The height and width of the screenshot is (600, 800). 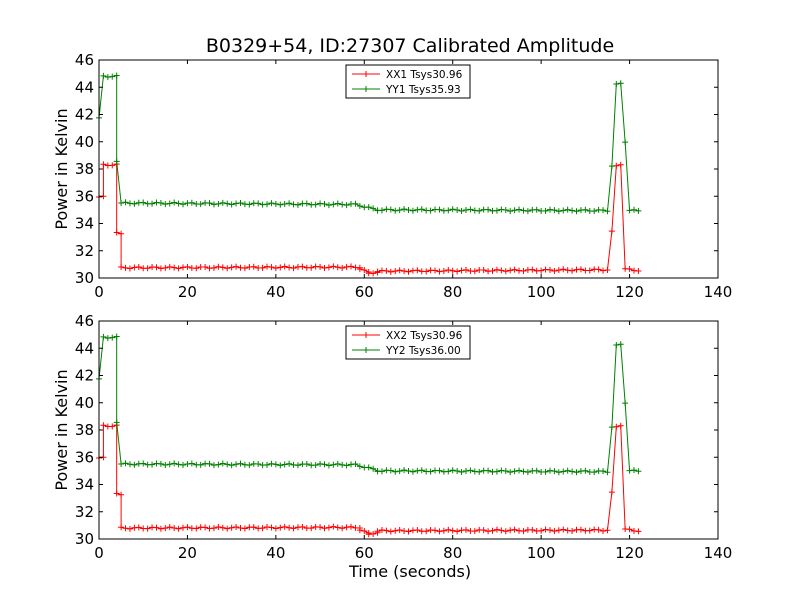 I want to click on legend-label: XX2 Tsys30.96, so click(x=424, y=336).